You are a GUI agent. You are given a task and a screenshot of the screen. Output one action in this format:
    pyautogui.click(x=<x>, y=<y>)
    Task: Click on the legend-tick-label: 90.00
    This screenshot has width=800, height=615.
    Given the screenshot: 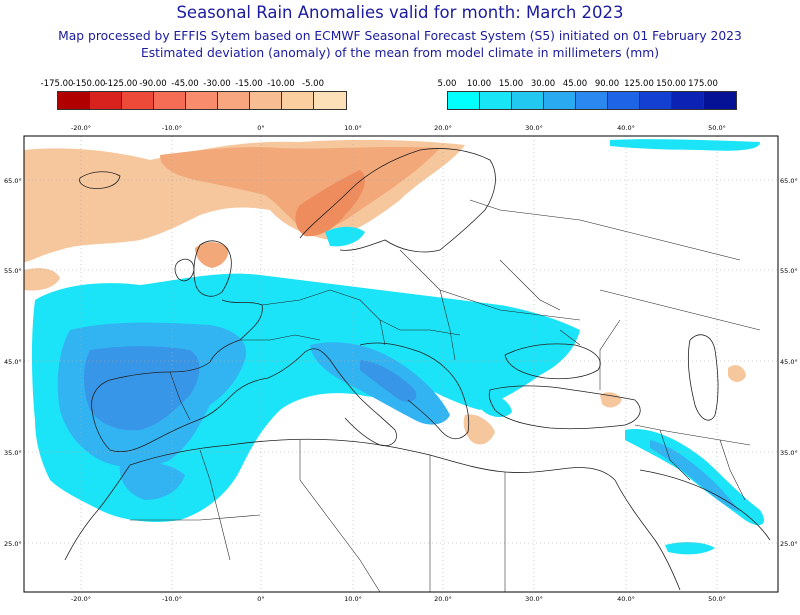 What is the action you would take?
    pyautogui.click(x=607, y=84)
    